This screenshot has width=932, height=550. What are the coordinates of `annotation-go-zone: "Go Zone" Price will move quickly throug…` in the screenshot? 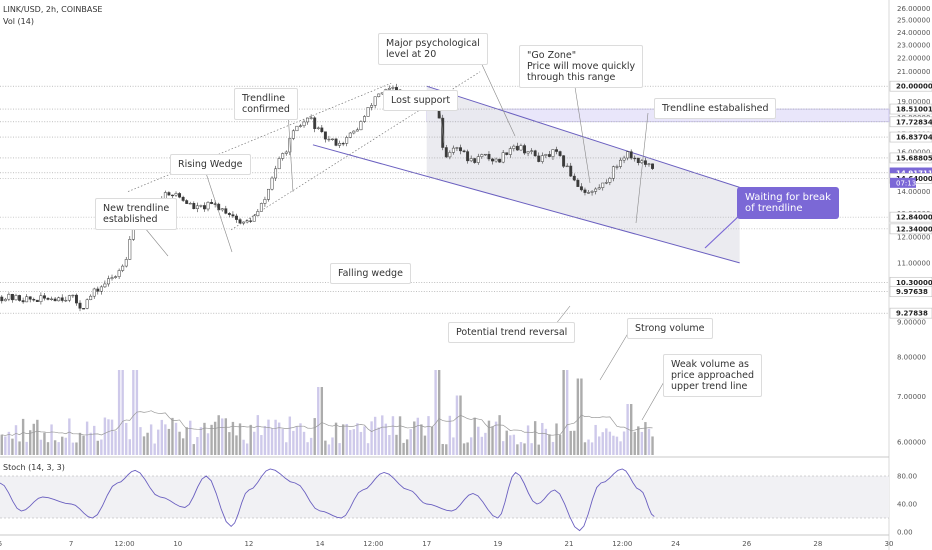 It's located at (581, 66).